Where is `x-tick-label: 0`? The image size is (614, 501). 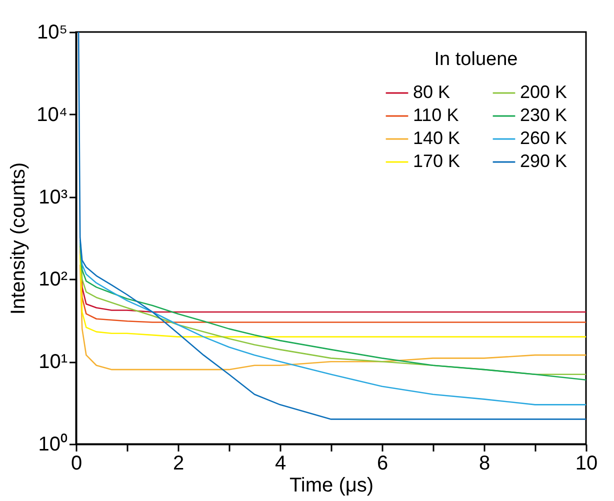 x-tick-label: 0 is located at coordinates (76, 463).